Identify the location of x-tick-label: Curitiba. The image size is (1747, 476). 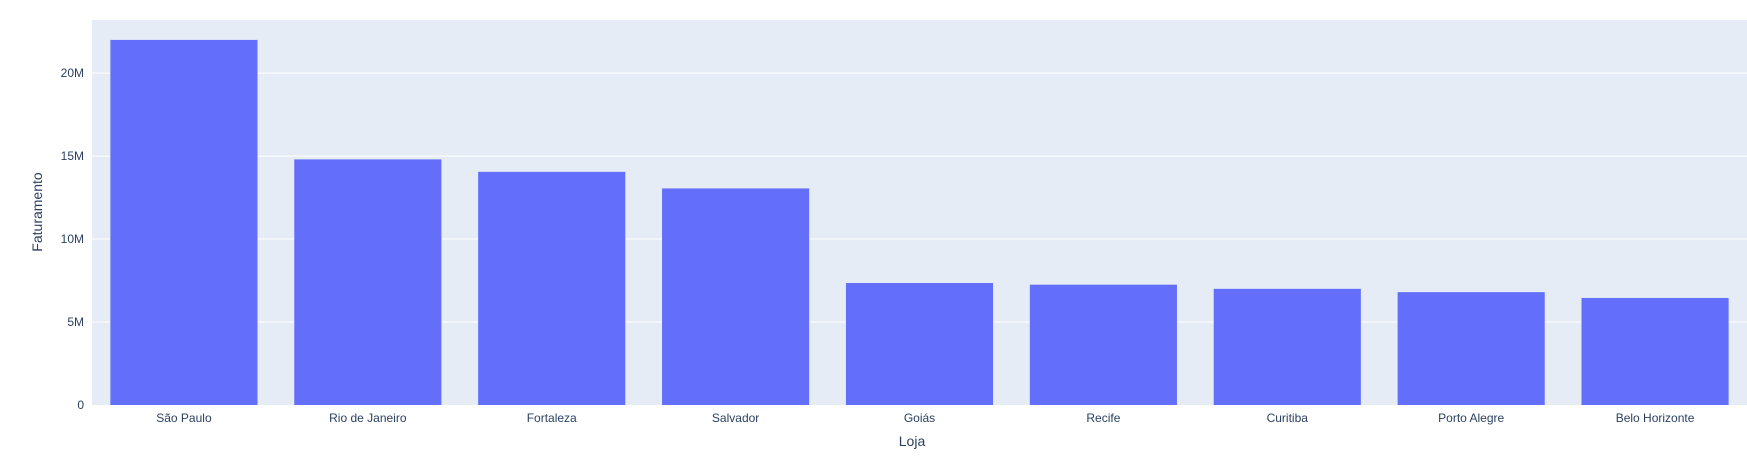
(1288, 418).